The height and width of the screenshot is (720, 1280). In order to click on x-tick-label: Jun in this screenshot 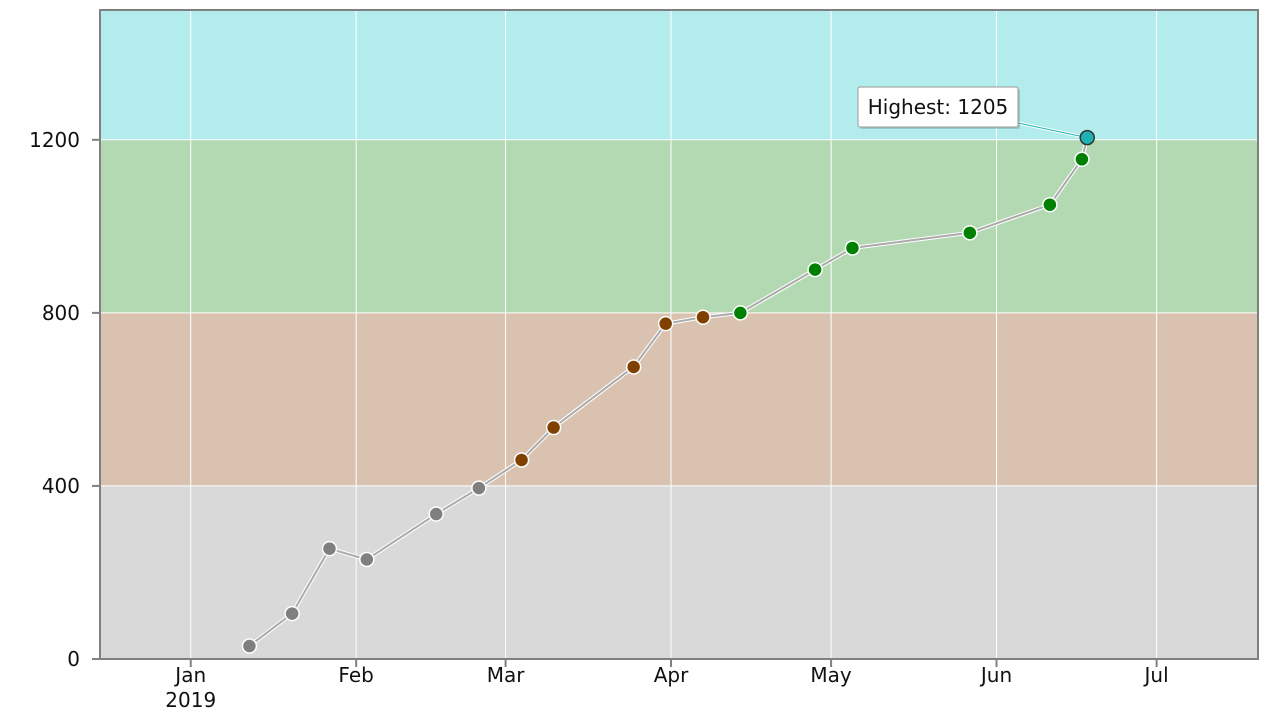, I will do `click(995, 675)`.